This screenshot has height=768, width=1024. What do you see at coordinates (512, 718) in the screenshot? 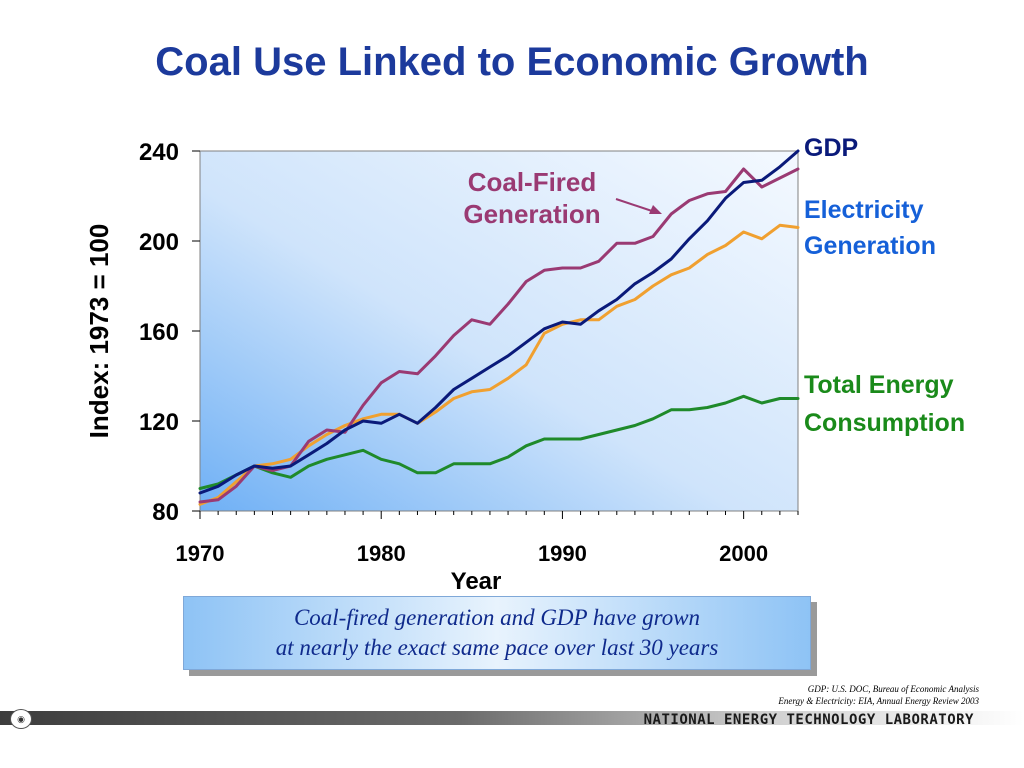
I see `footer-bar` at bounding box center [512, 718].